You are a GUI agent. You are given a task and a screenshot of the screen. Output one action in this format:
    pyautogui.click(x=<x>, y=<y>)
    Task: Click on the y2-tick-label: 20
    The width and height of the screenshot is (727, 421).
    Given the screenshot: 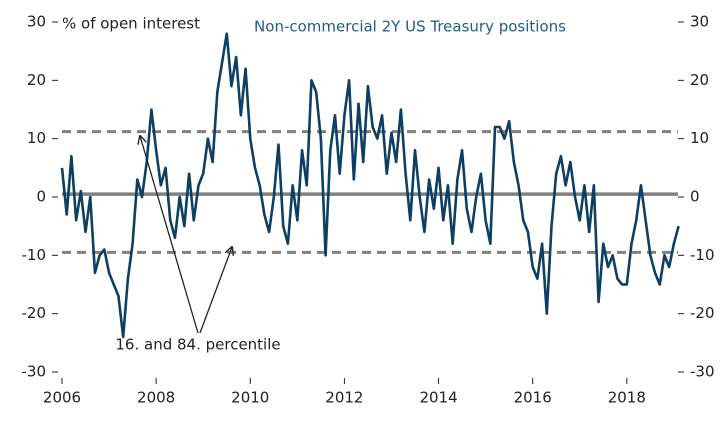 What is the action you would take?
    pyautogui.click(x=699, y=80)
    